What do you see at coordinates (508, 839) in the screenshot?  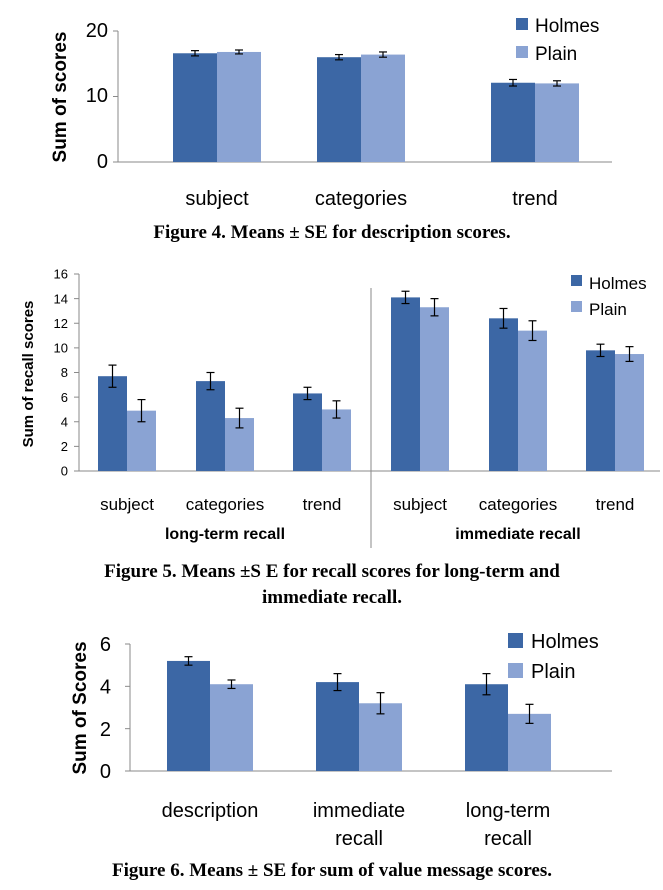 I see `x-tick-label: recall` at bounding box center [508, 839].